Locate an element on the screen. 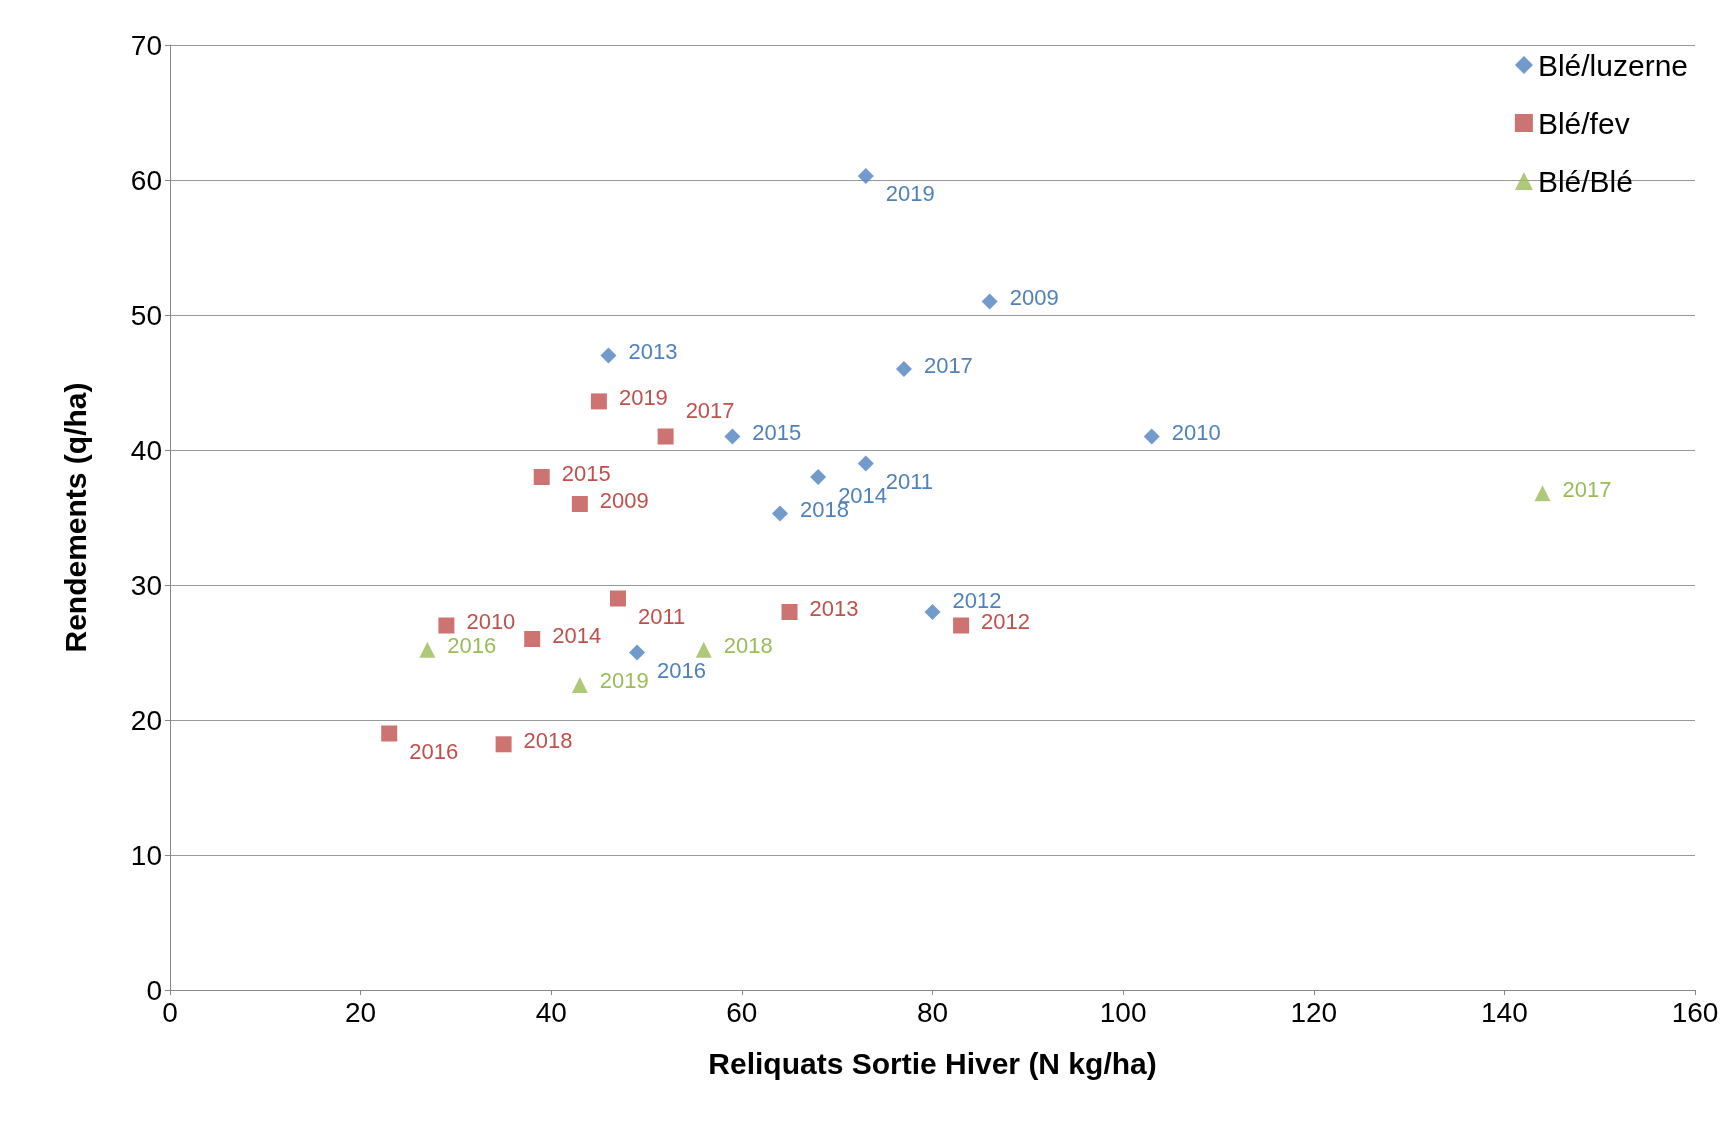 The width and height of the screenshot is (1728, 1136). y-tick-label: 60 is located at coordinates (146, 180).